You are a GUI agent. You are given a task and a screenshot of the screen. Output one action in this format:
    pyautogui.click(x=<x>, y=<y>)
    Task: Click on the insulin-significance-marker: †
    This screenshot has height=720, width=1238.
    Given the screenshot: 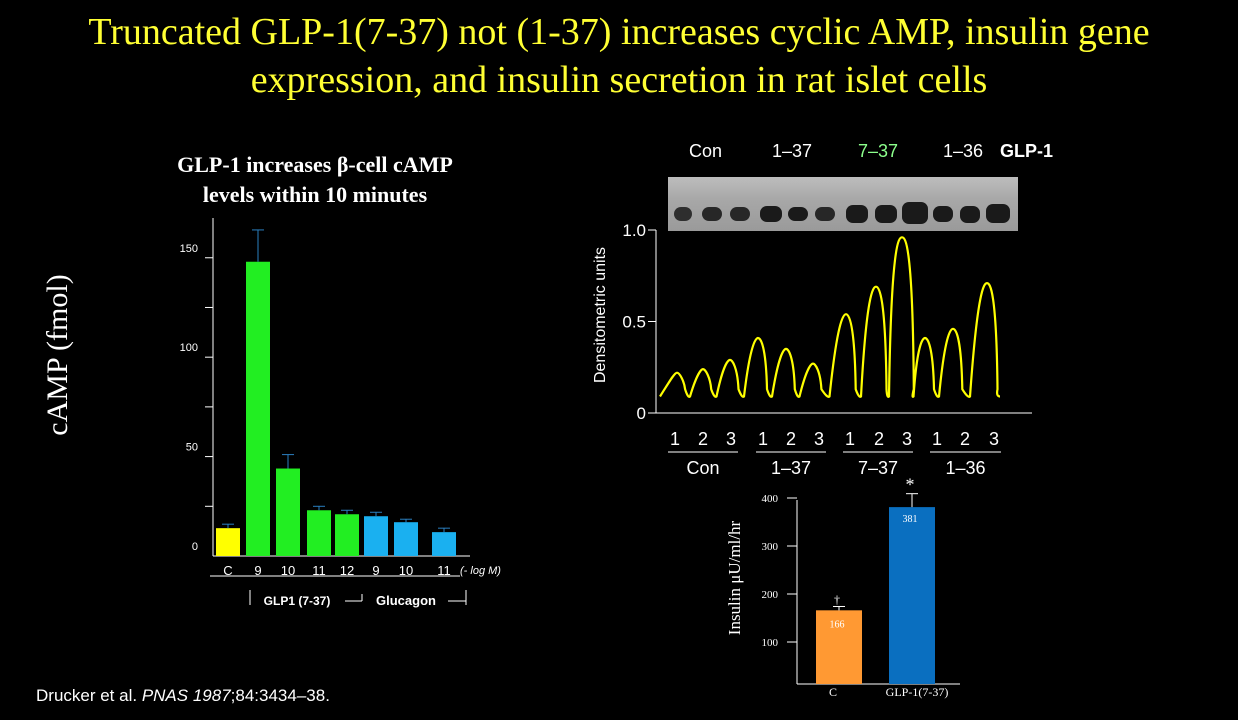 What is the action you would take?
    pyautogui.click(x=837, y=599)
    